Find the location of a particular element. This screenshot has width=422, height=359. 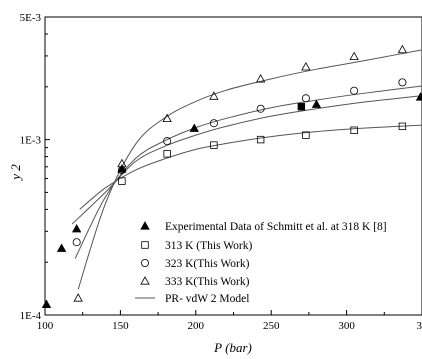

x-tick-label: 35 is located at coordinates (419, 326).